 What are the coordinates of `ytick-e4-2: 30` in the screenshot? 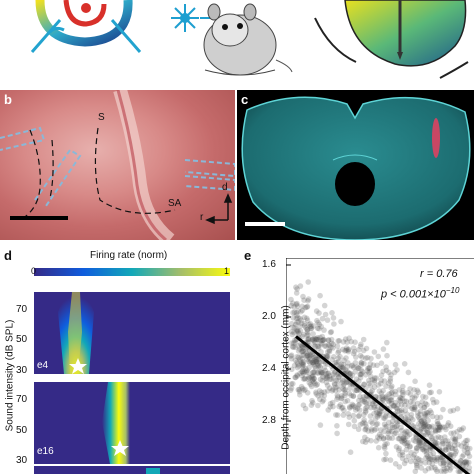 It's located at (22, 370).